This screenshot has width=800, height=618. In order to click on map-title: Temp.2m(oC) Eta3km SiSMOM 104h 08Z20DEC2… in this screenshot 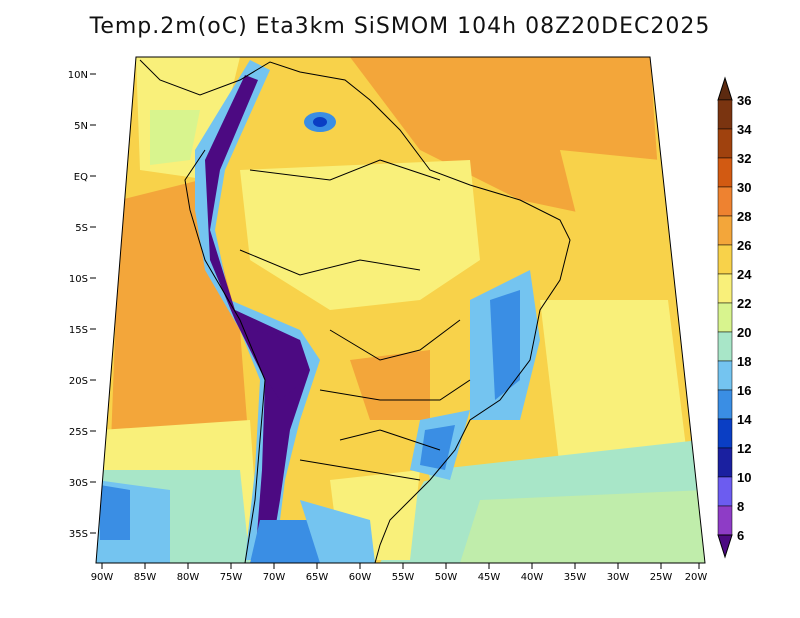, I will do `click(400, 26)`.